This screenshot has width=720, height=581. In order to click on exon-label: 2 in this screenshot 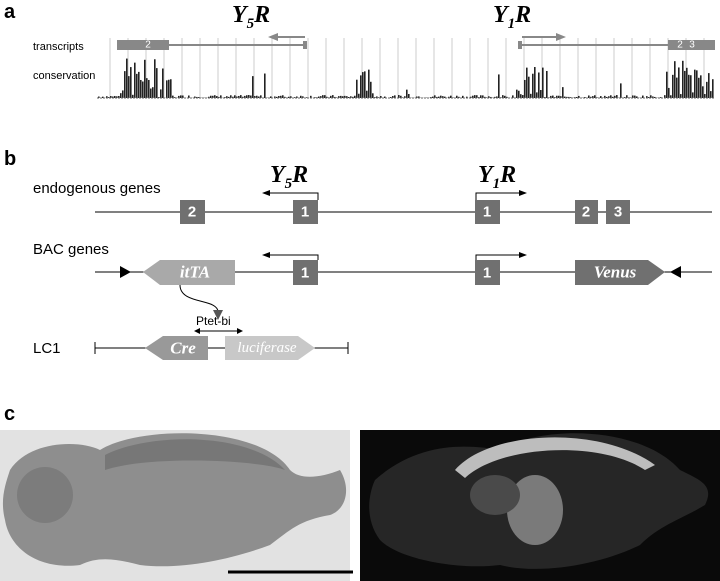, I will do `click(680, 45)`.